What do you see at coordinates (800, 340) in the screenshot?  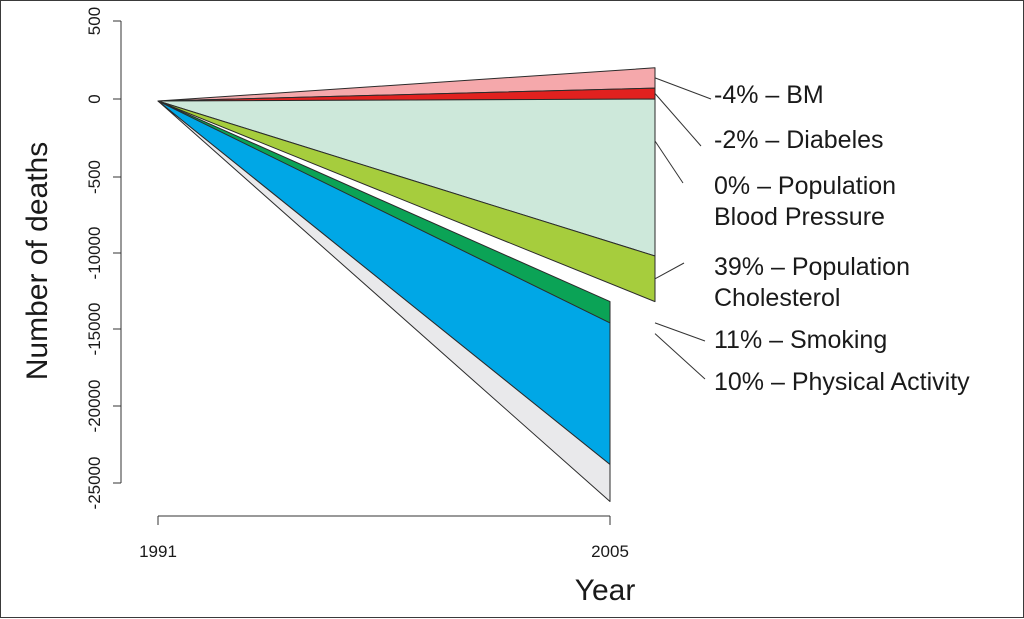 I see `legend-label: 11% – Smoking` at bounding box center [800, 340].